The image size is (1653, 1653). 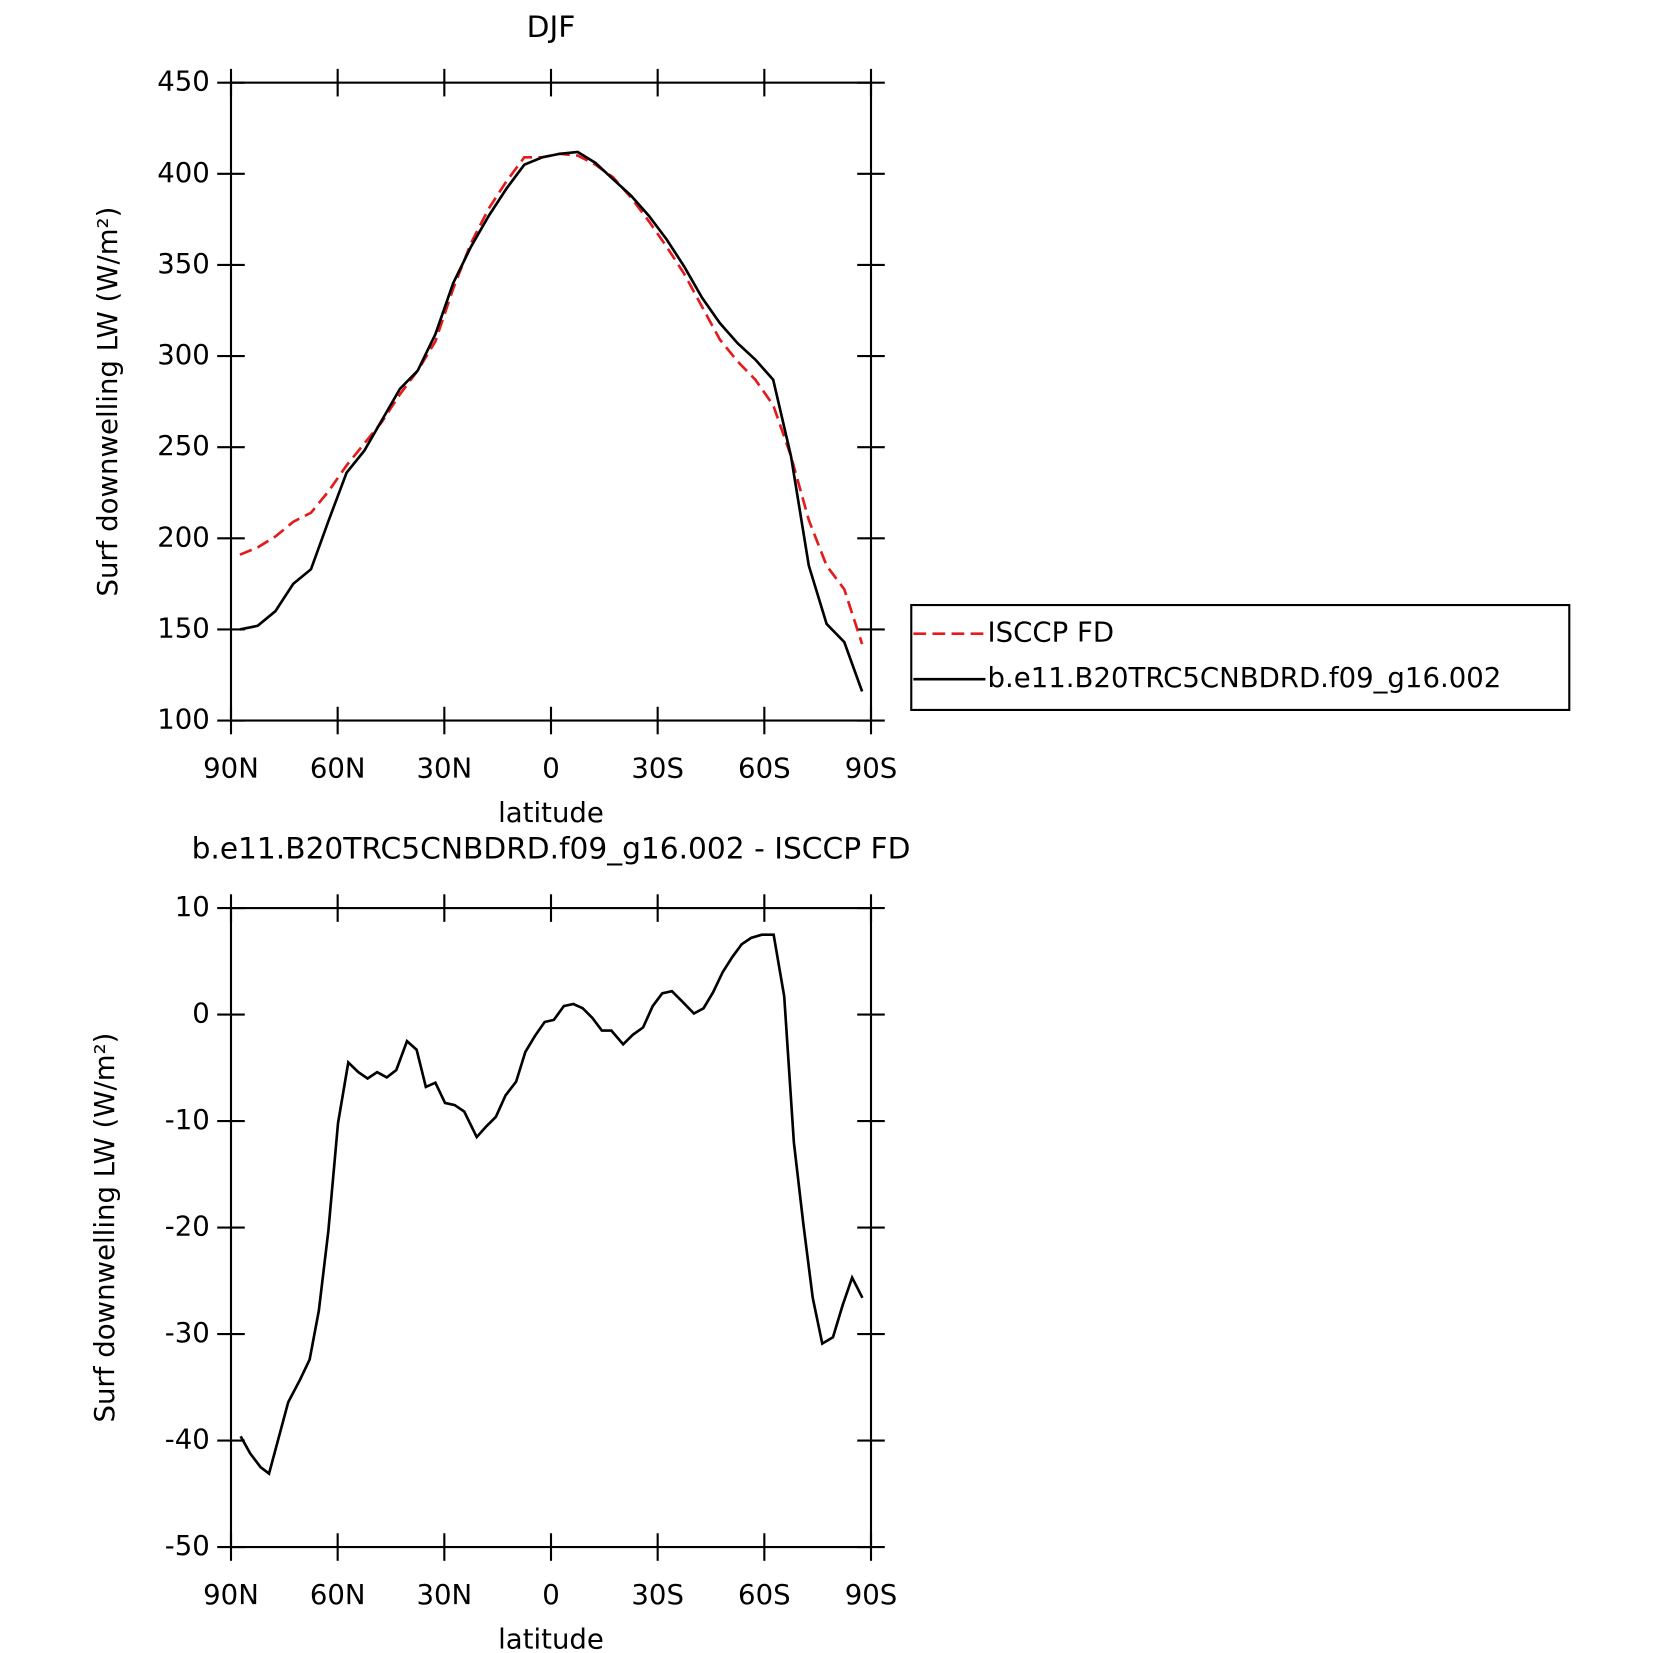 What do you see at coordinates (201, 1014) in the screenshot?
I see `y-tick-label: 0` at bounding box center [201, 1014].